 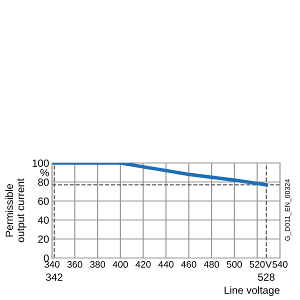 I want to click on x-tick-label: 380, so click(x=98, y=264).